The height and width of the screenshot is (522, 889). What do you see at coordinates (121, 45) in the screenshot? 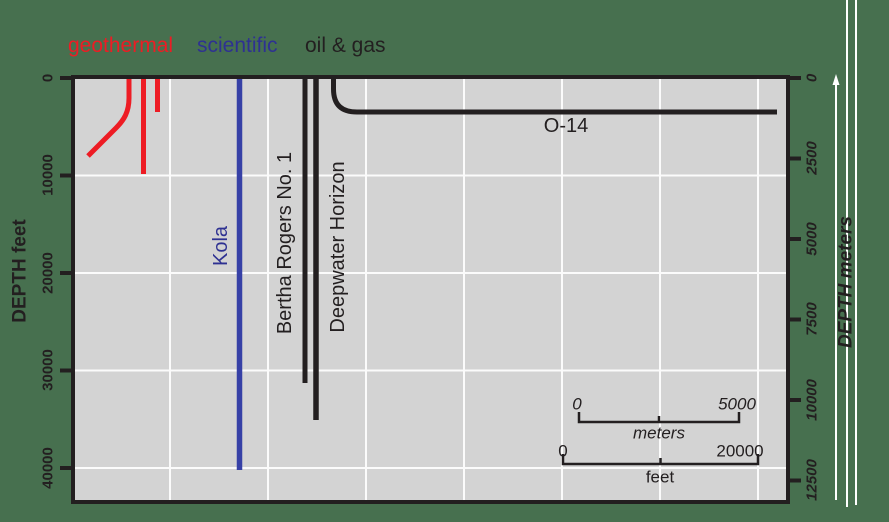
I see `legend-geothermal: geothermal` at bounding box center [121, 45].